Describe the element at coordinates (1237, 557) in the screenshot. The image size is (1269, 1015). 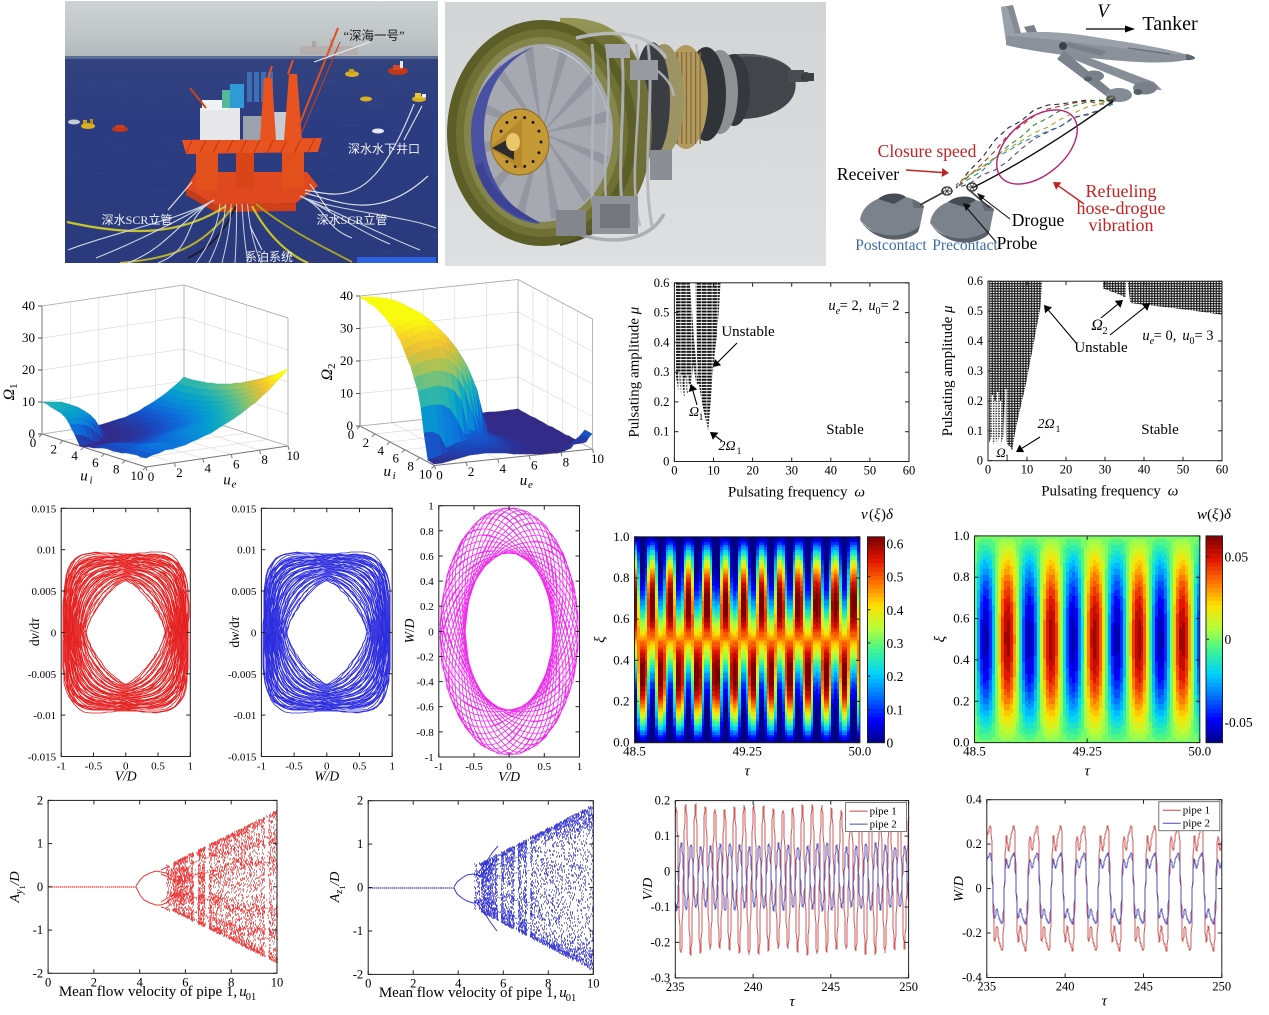
I see `svg-text: 0.05` at that location.